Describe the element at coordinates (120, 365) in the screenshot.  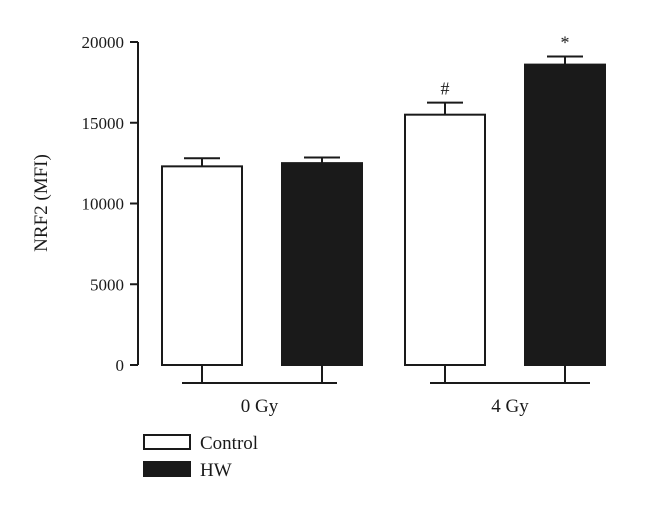
I see `y-tick-label: 0` at that location.